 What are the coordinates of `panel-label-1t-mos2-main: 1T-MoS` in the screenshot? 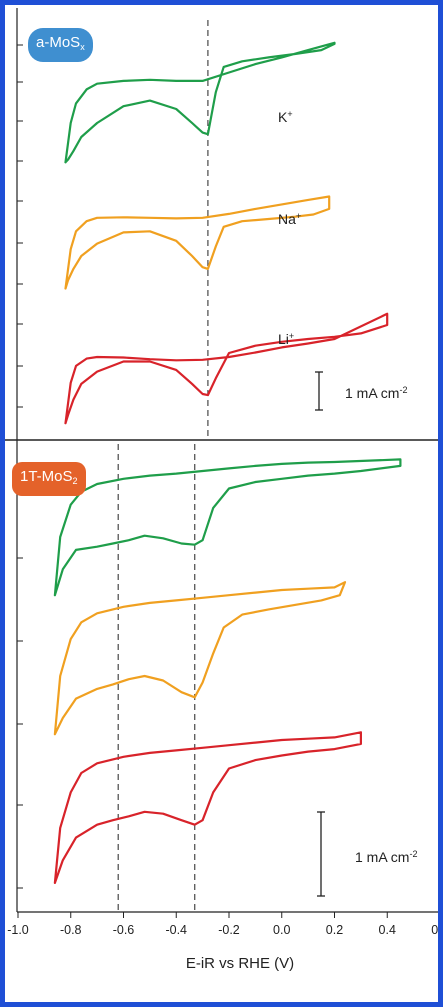 It's located at (46, 476).